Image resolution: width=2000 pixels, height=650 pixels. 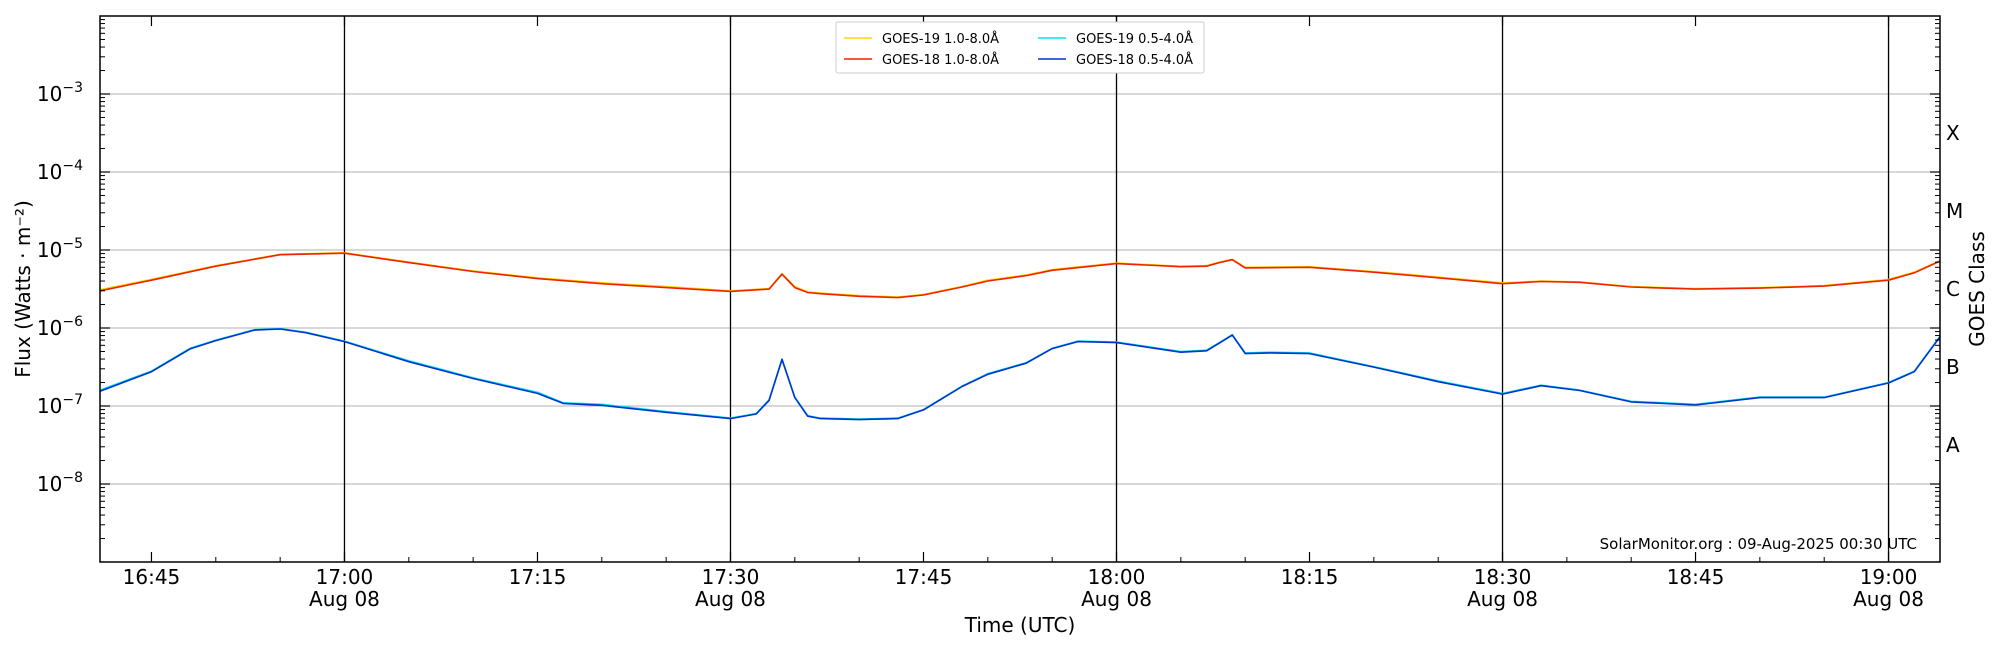 I want to click on x-tick-label: 17:30, so click(x=731, y=577).